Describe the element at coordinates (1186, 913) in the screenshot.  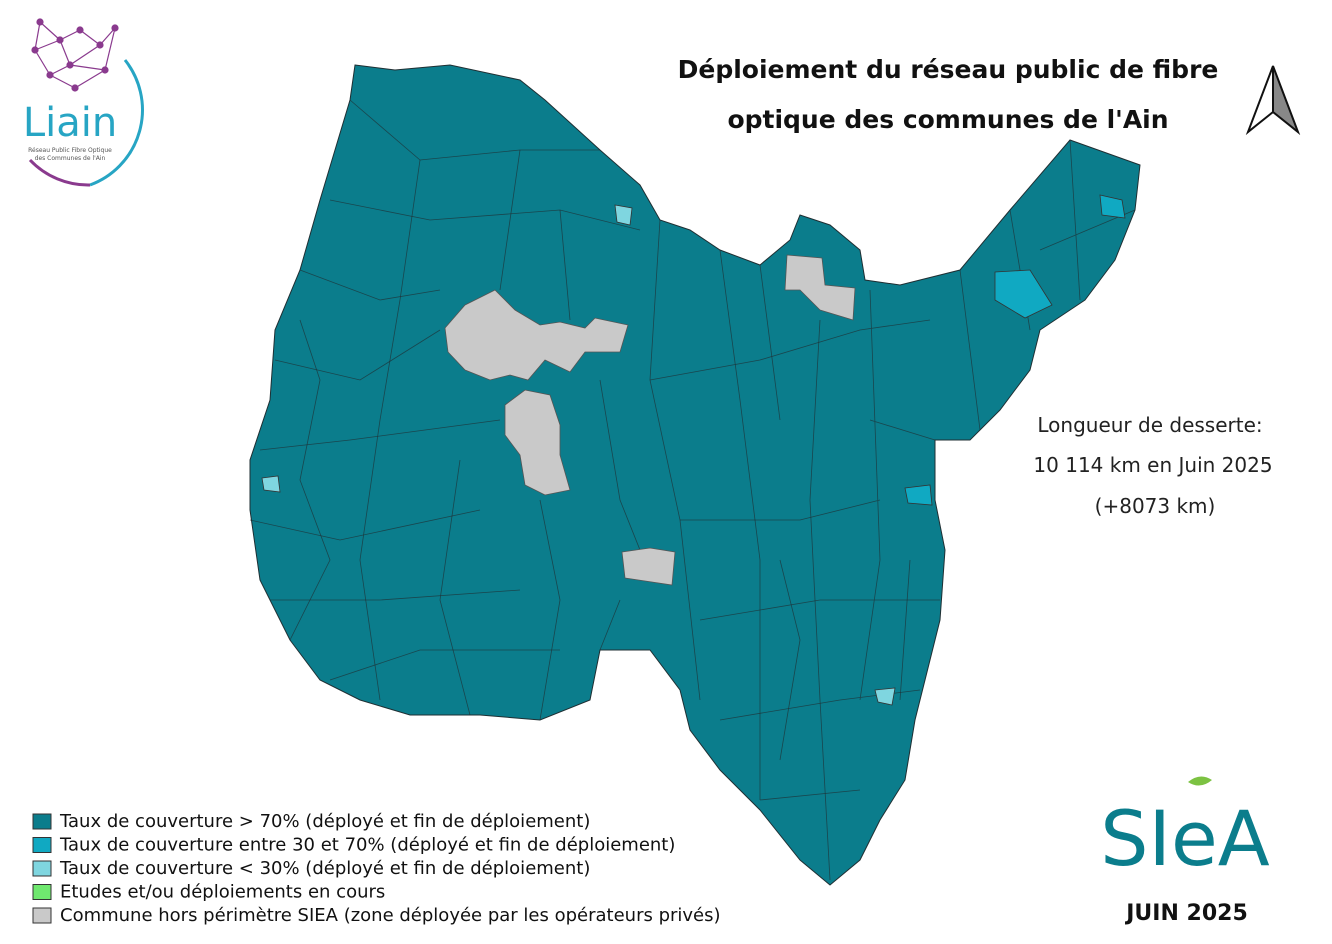
I see `brand-date: JUIN 2025` at that location.